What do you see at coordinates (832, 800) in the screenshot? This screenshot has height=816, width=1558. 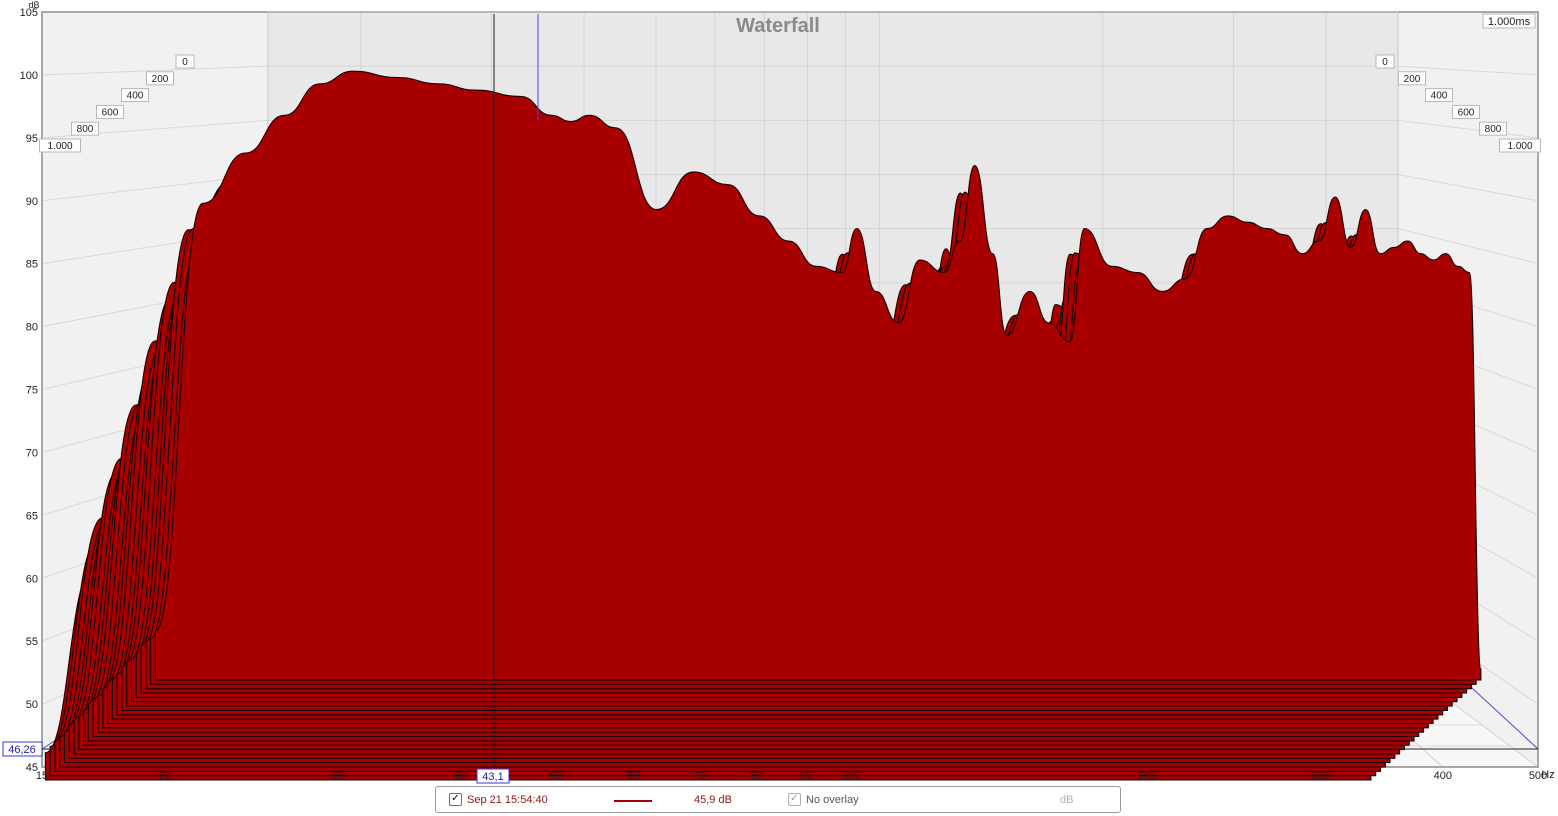 I see `overlay-label: No overlay` at bounding box center [832, 800].